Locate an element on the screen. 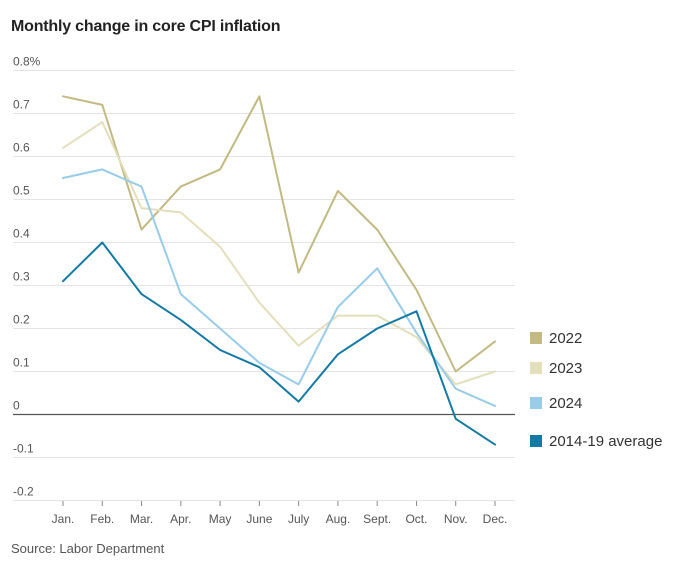  x-tick-label: Dec. is located at coordinates (495, 519).